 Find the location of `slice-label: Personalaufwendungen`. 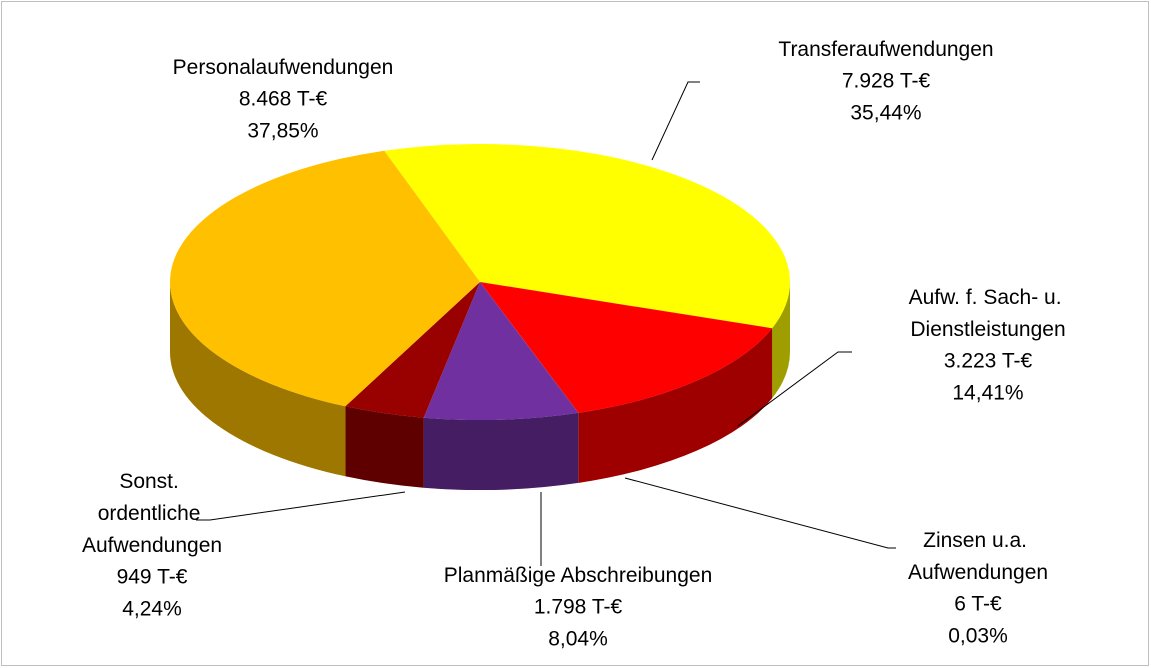

slice-label: Personalaufwendungen is located at coordinates (283, 67).